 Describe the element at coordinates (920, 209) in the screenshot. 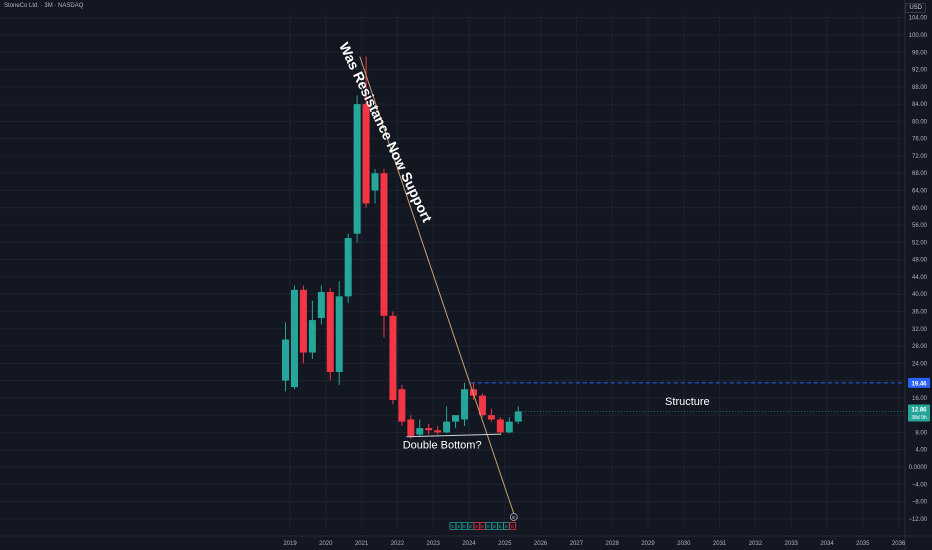

I see `y-tick-label: 60.00` at that location.